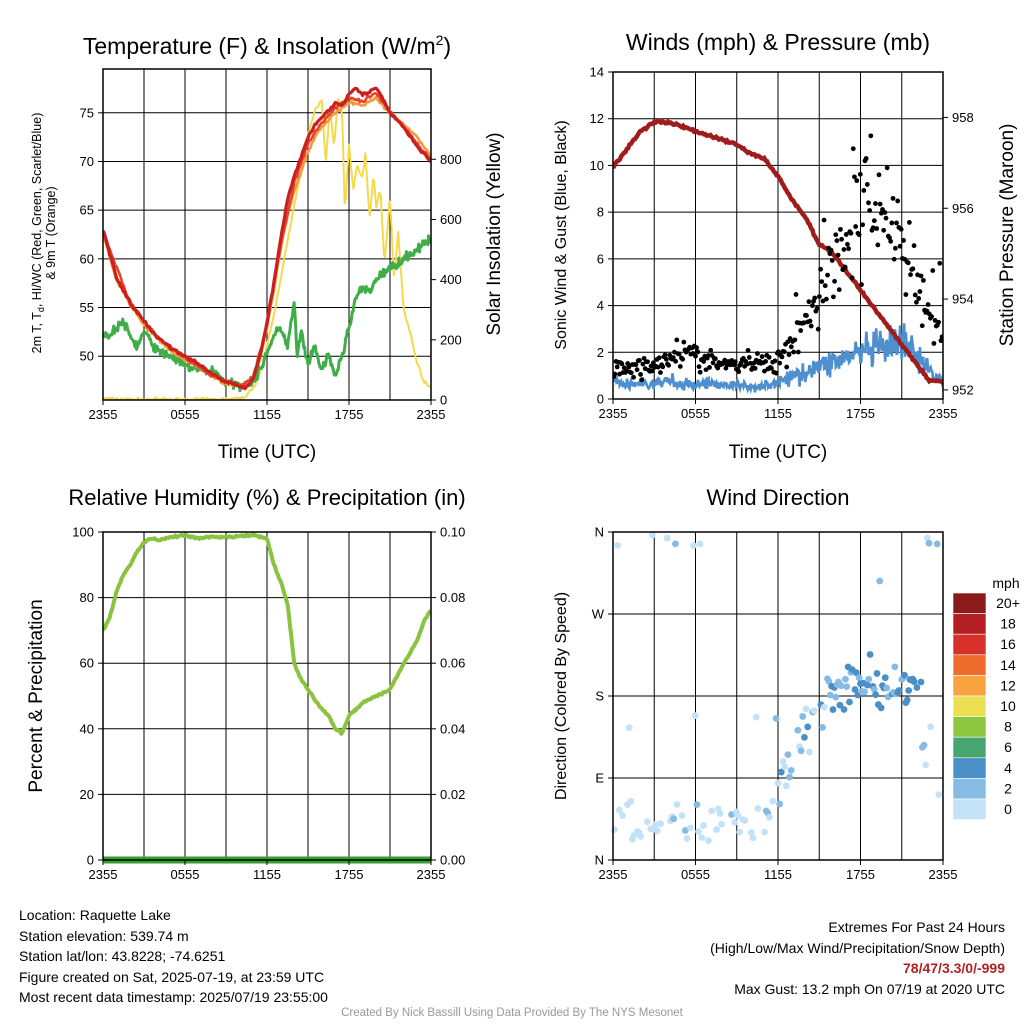 Image resolution: width=1024 pixels, height=1024 pixels. What do you see at coordinates (443, 400) in the screenshot?
I see `temperature-y2-tick-label: 0` at bounding box center [443, 400].